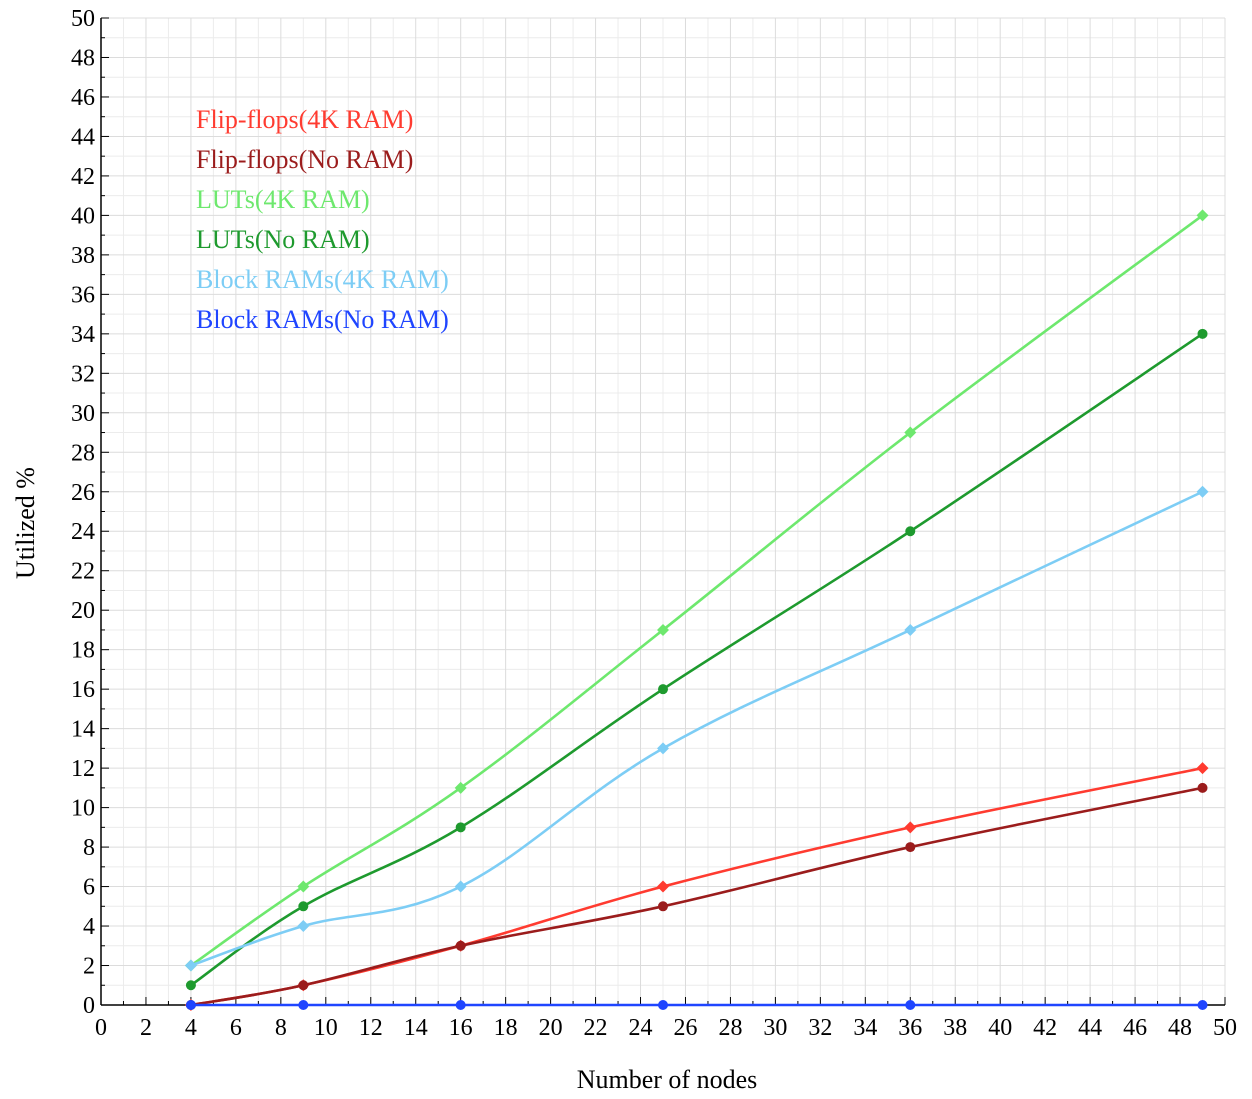 This screenshot has height=1099, width=1252. I want to click on y-tick-label: 38, so click(83, 256).